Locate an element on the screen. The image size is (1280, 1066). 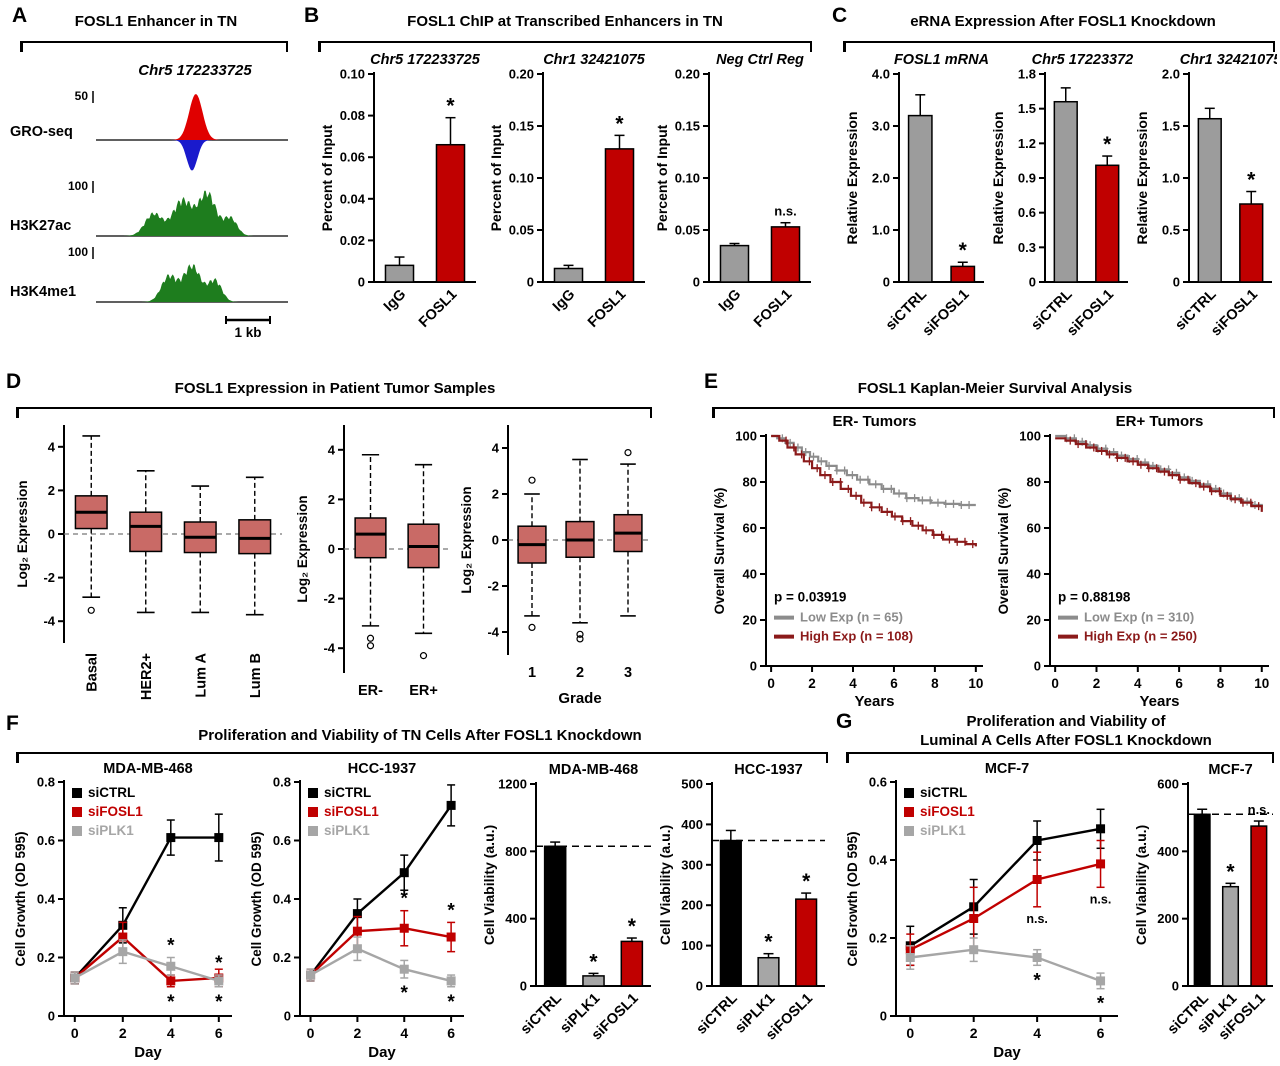
svg-text: 2.0 is located at coordinates (881, 178).